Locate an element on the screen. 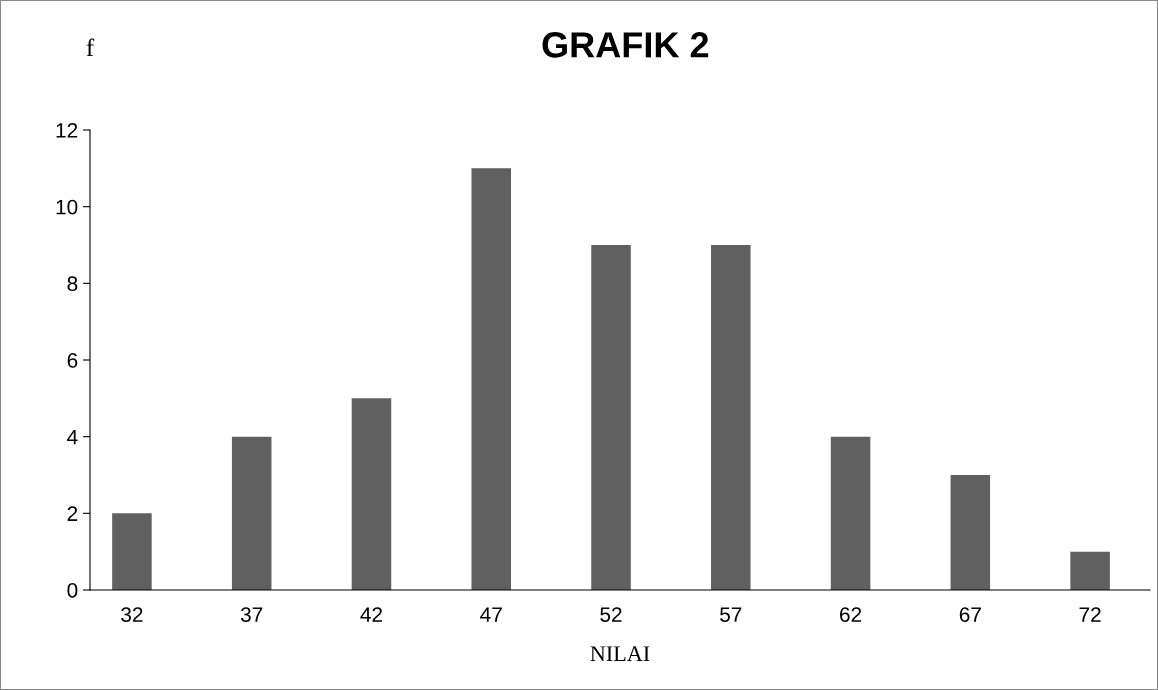 The height and width of the screenshot is (690, 1158). y-tick-label: 4 is located at coordinates (72, 437).